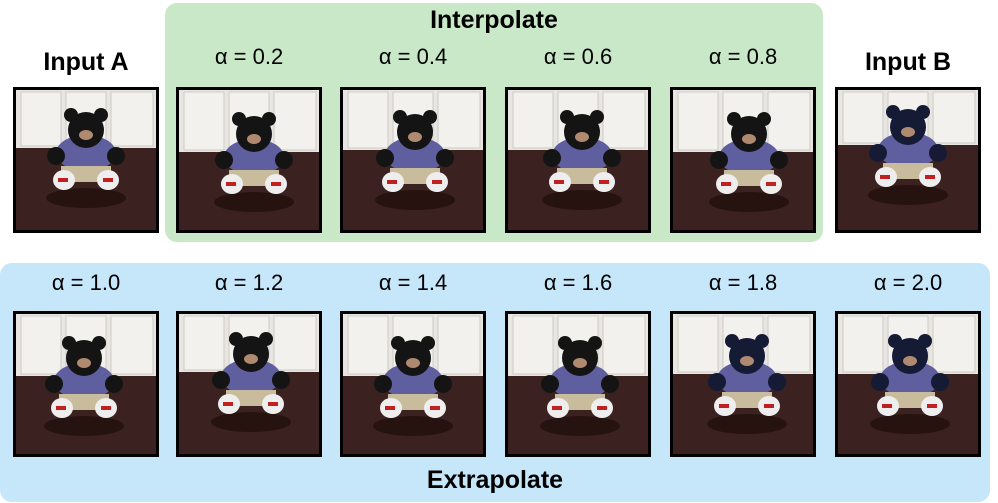  I want to click on input-a-label: Input A, so click(86, 62).